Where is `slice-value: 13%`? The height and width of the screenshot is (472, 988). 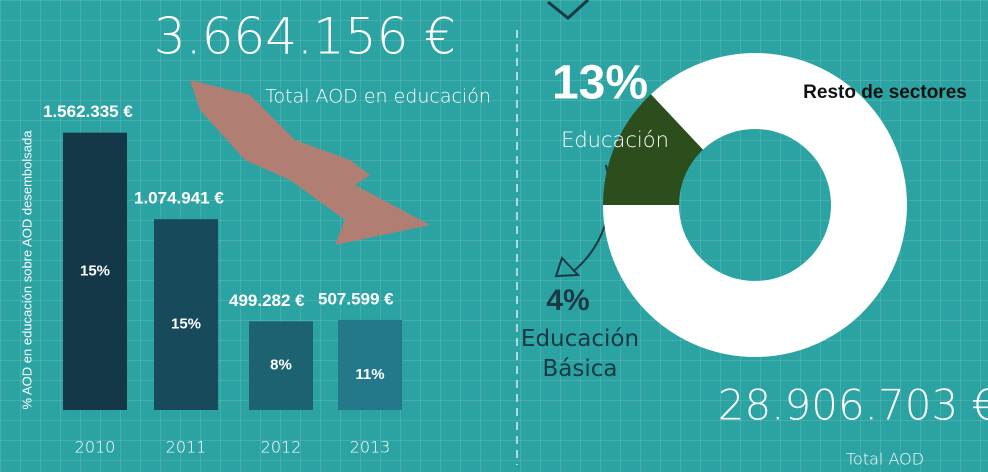 slice-value: 13% is located at coordinates (600, 83).